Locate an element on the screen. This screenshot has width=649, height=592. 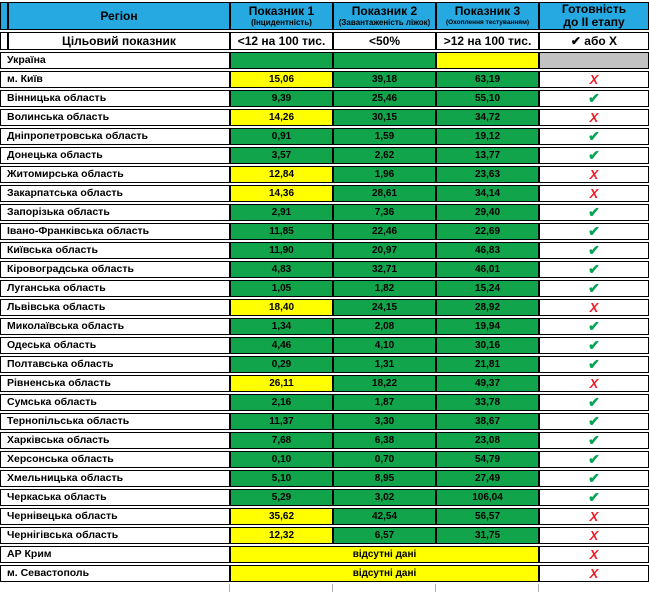
indicator-3-value-cell: 13,77 is located at coordinates (487, 155).